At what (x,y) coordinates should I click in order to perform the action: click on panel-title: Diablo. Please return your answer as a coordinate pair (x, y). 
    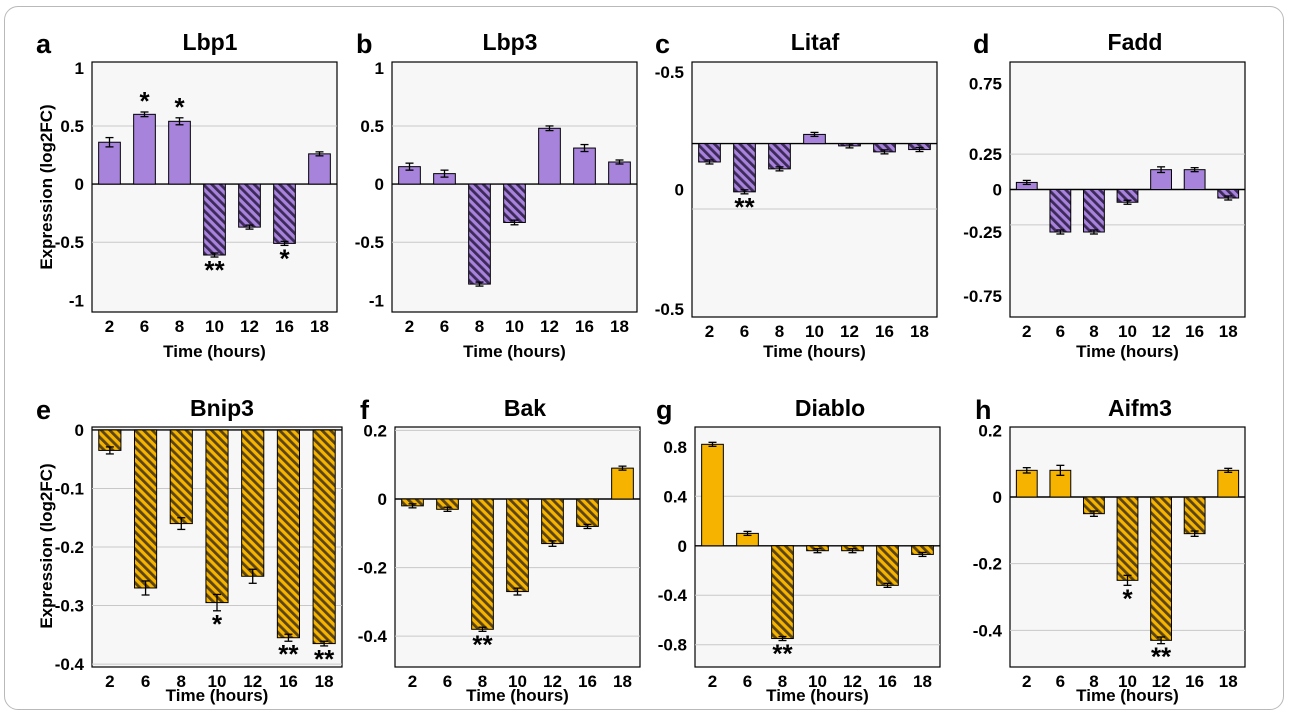
    Looking at the image, I should click on (830, 408).